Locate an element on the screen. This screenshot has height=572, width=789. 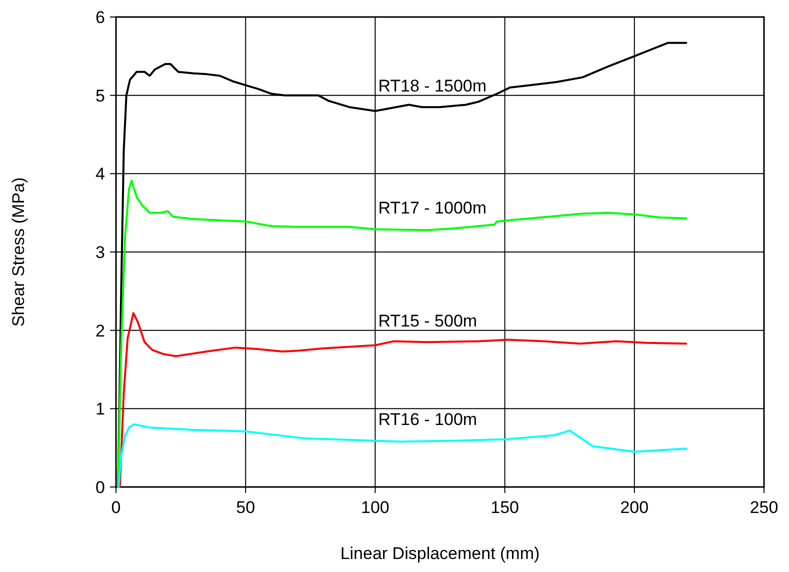
x-tick-label: 250 is located at coordinates (764, 507).